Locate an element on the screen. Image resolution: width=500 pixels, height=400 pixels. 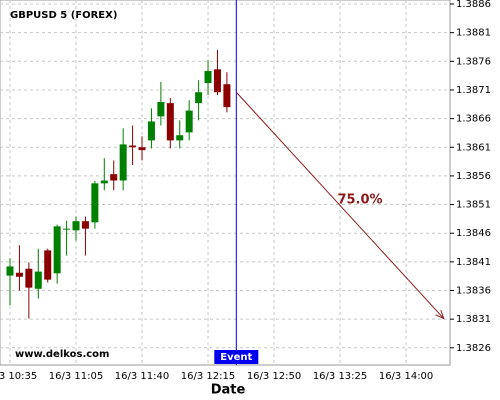
y-tick-label: 1.3876 is located at coordinates (473, 61).